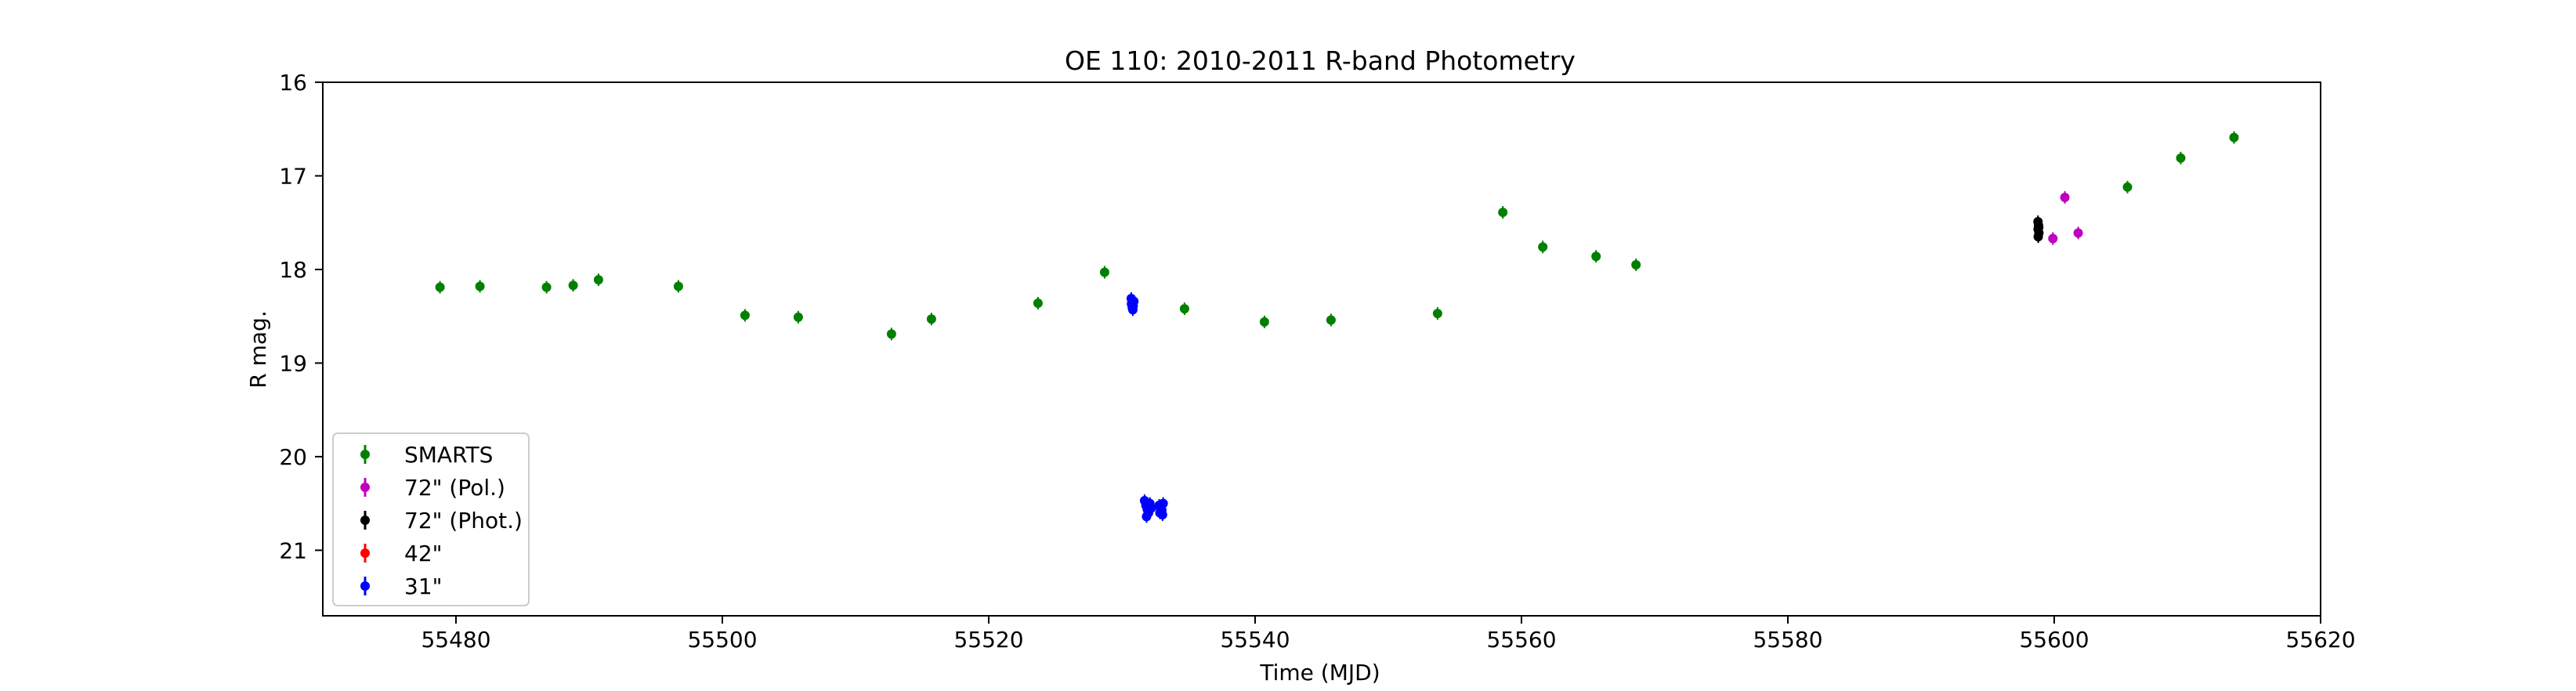  I want to click on y-tick-label: 18, so click(293, 270).